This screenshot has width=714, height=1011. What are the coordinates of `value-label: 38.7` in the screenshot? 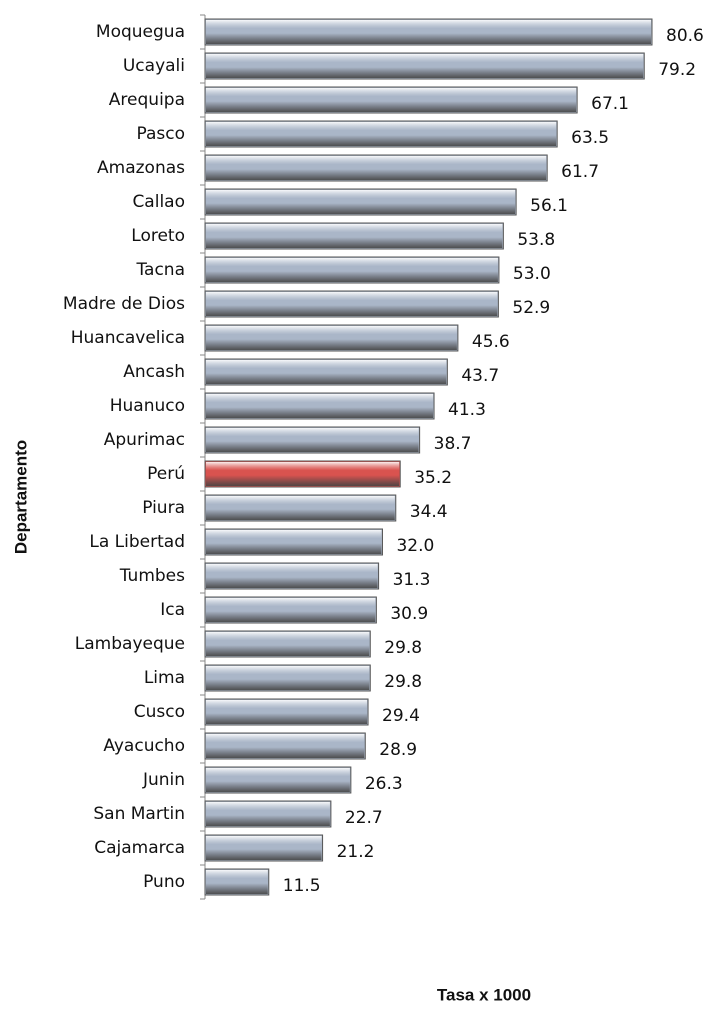 It's located at (453, 444).